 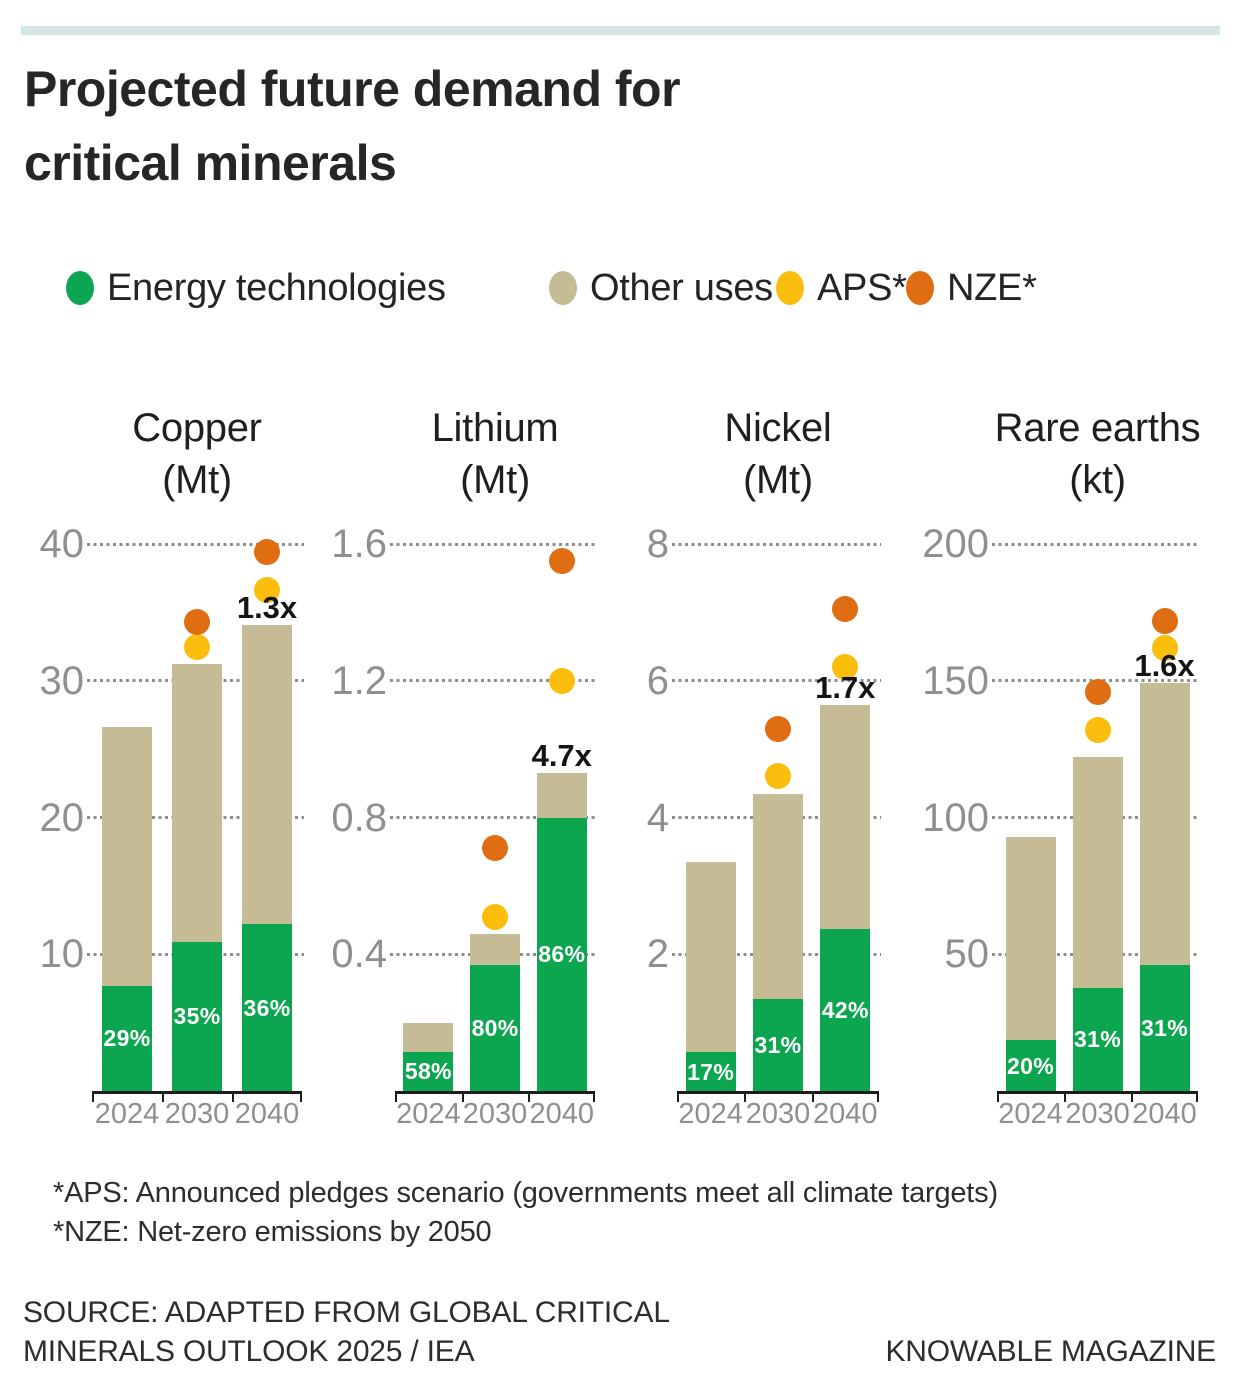 What do you see at coordinates (845, 667) in the screenshot?
I see `aps-dot-nickel-2040` at bounding box center [845, 667].